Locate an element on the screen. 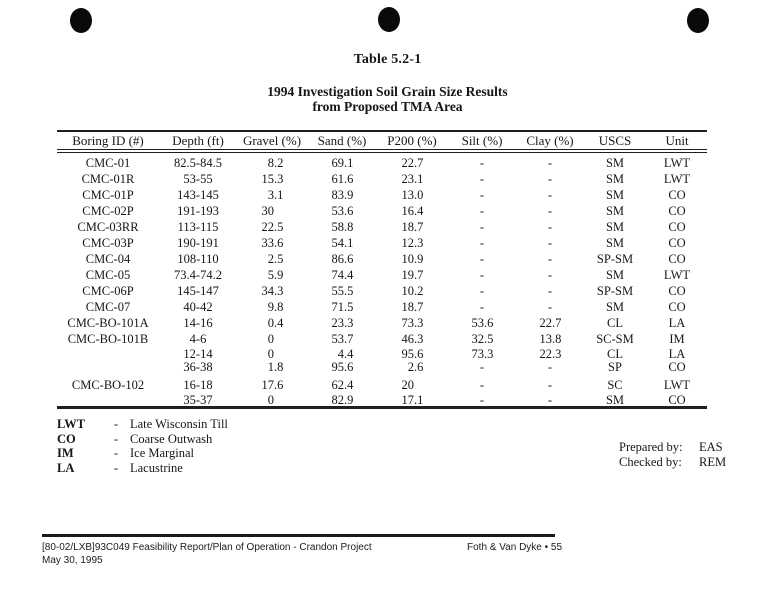  cell-sand: 62.4 is located at coordinates (342, 383).